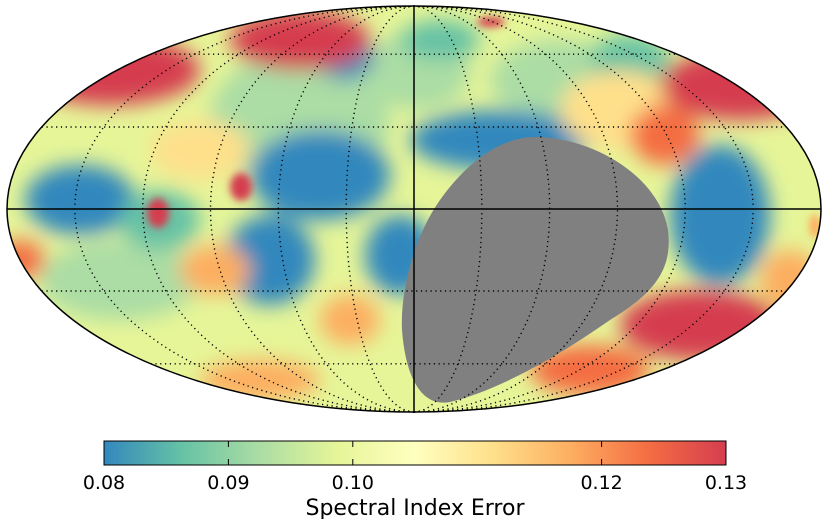  What do you see at coordinates (601, 483) in the screenshot?
I see `colorbar-tick-label: 0.12` at bounding box center [601, 483].